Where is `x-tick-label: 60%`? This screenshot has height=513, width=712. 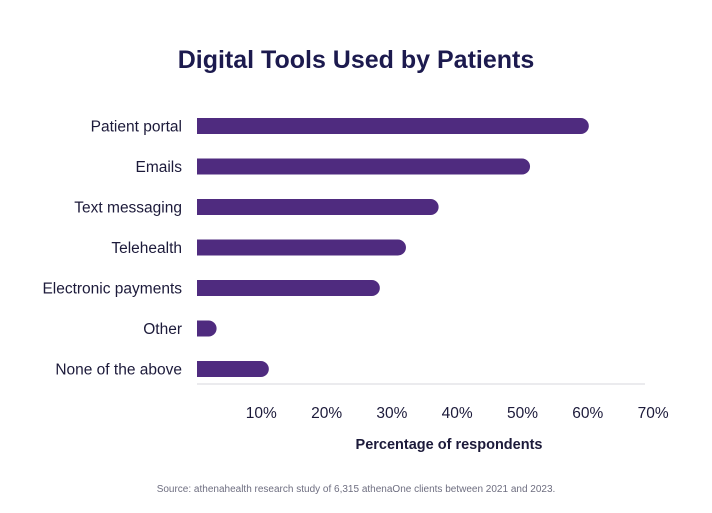
x-tick-label: 60% is located at coordinates (587, 413).